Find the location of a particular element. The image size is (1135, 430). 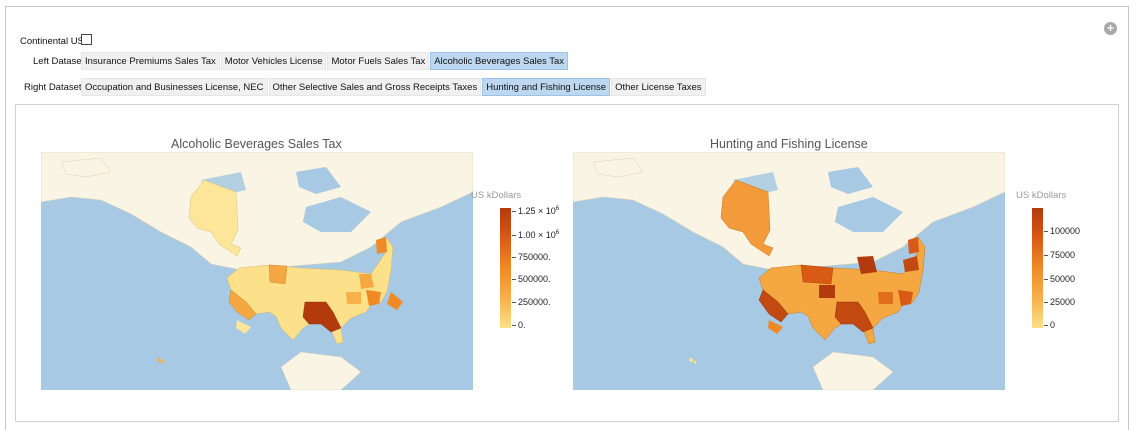

continental-us-label: Continental US is located at coordinates (52, 41).